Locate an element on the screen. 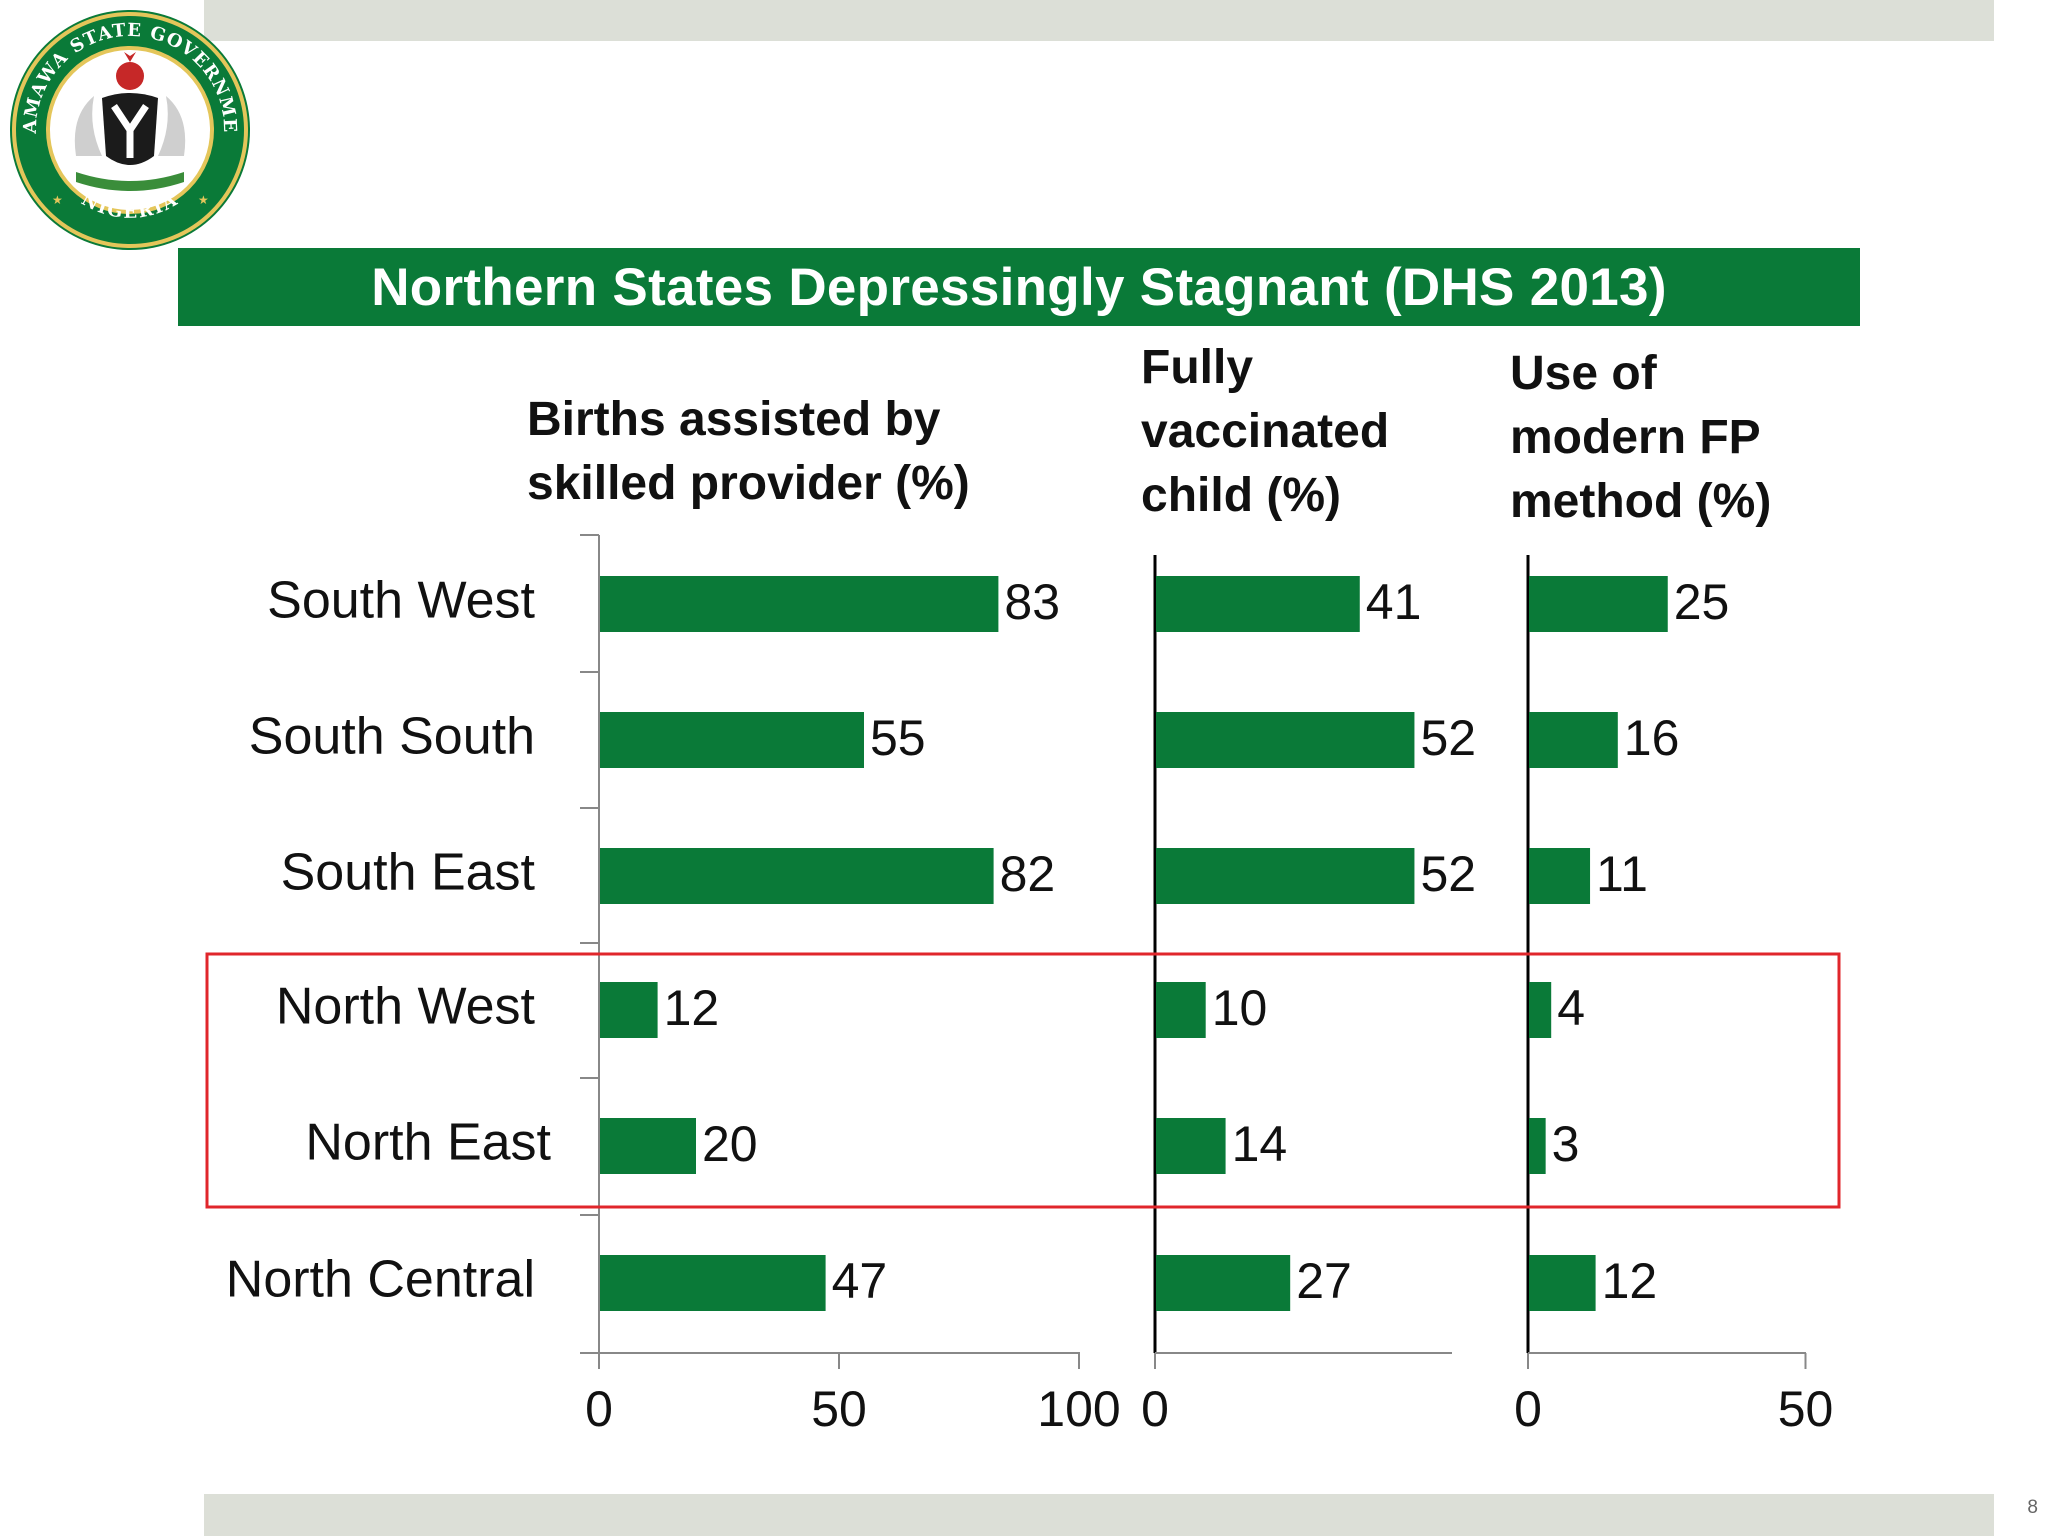 Image resolution: width=2048 pixels, height=1536 pixels. panel-2-value-label: 16 is located at coordinates (1652, 738).